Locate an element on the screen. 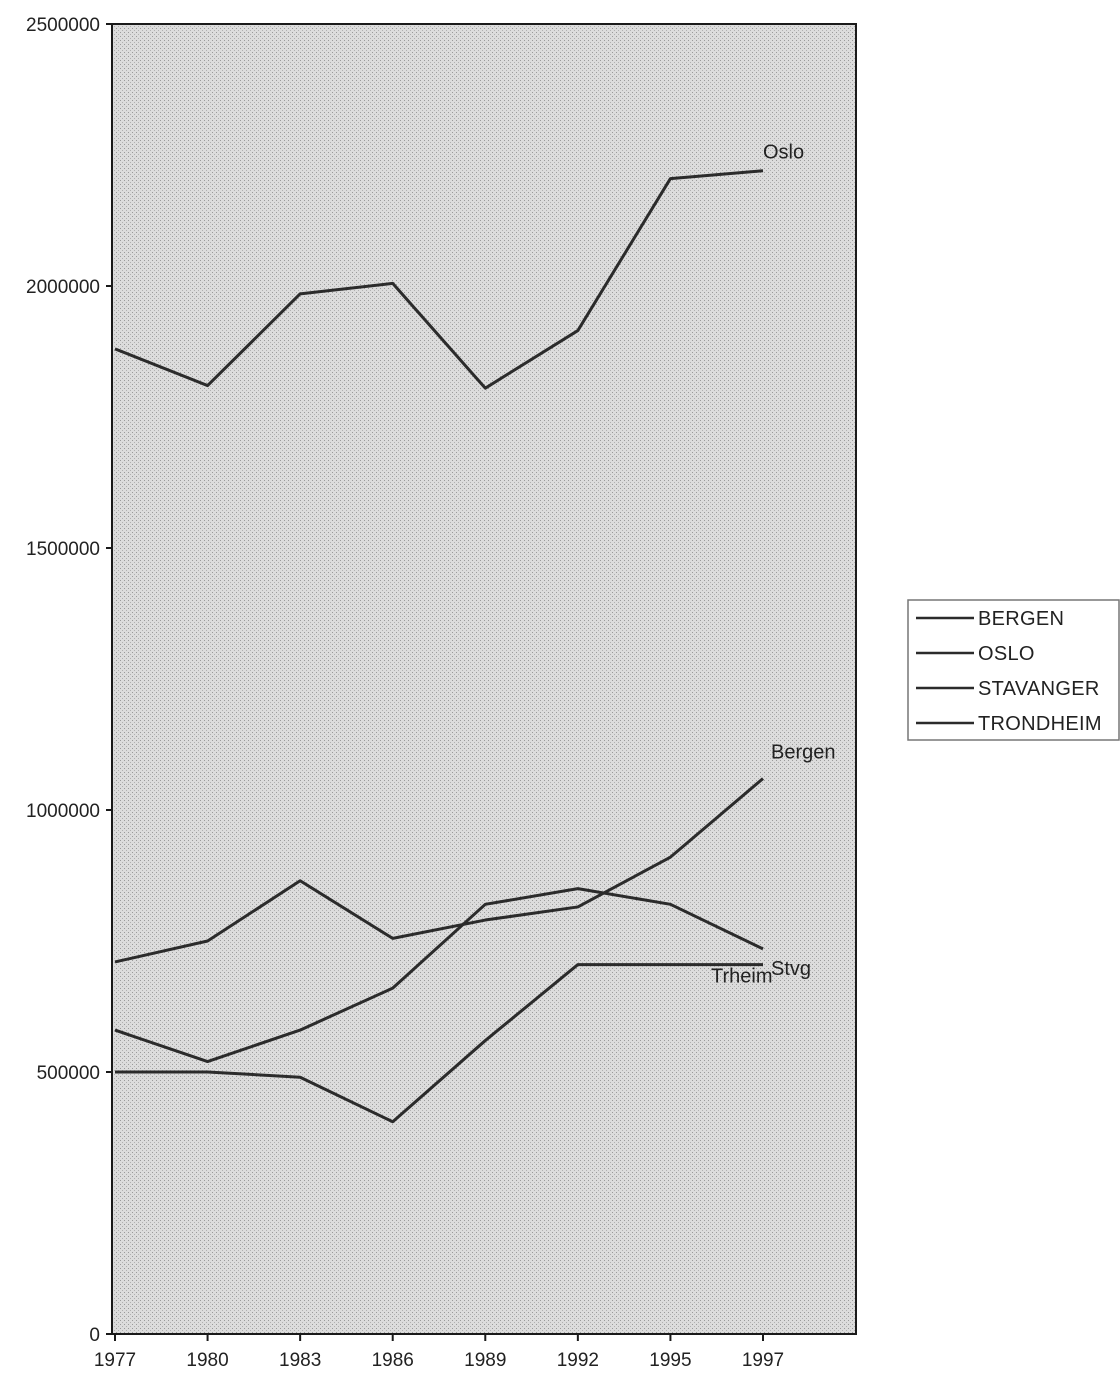 The image size is (1120, 1381). y-tick-label: 0 is located at coordinates (94, 1335).